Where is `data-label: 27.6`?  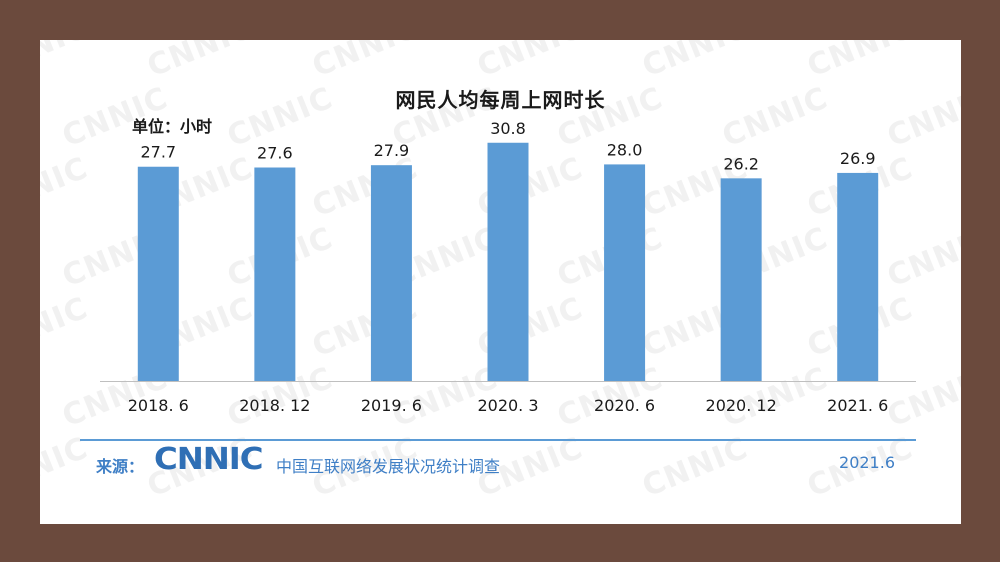 data-label: 27.6 is located at coordinates (275, 153).